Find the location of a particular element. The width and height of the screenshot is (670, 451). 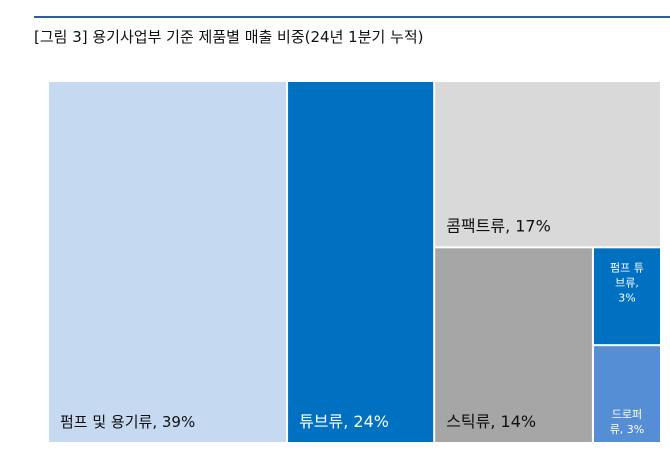

tile-label: 펌프 튜 브류, 3% is located at coordinates (627, 282).